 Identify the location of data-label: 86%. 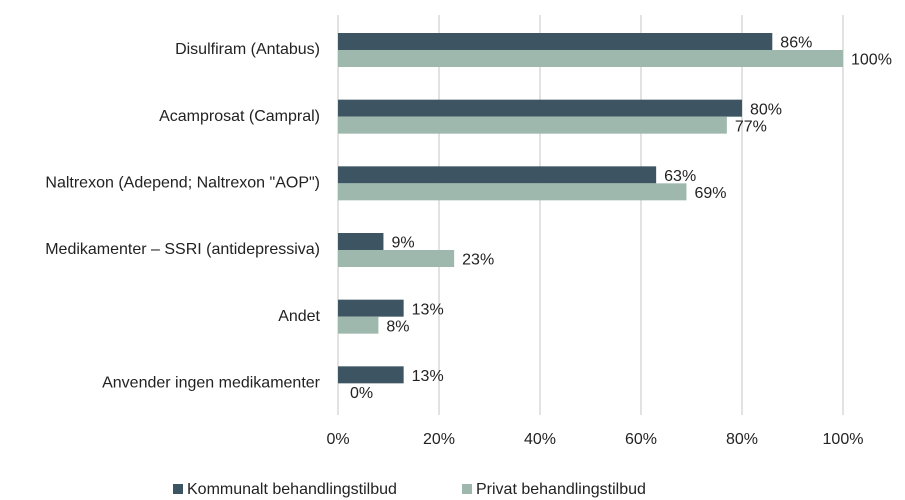
(796, 43).